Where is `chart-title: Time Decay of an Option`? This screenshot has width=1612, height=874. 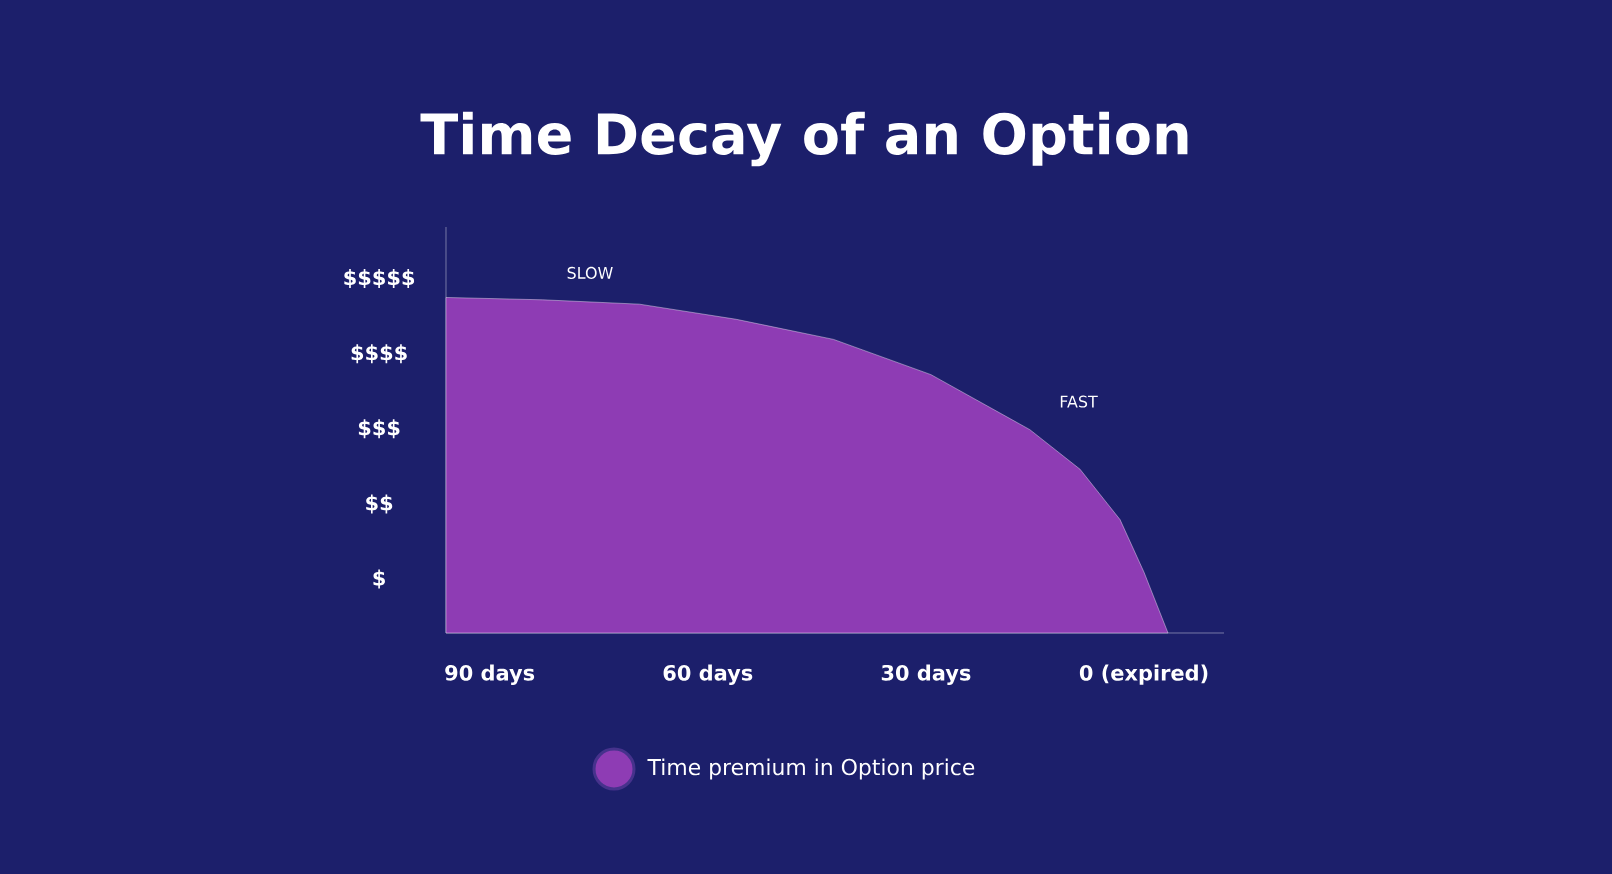
chart-title: Time Decay of an Option is located at coordinates (804, 139).